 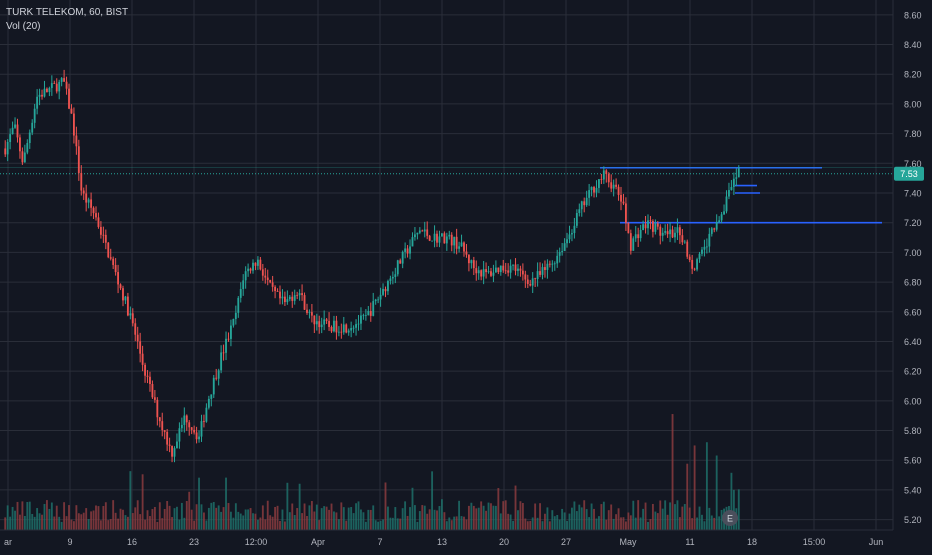 What do you see at coordinates (730, 518) in the screenshot?
I see `markers: E` at bounding box center [730, 518].